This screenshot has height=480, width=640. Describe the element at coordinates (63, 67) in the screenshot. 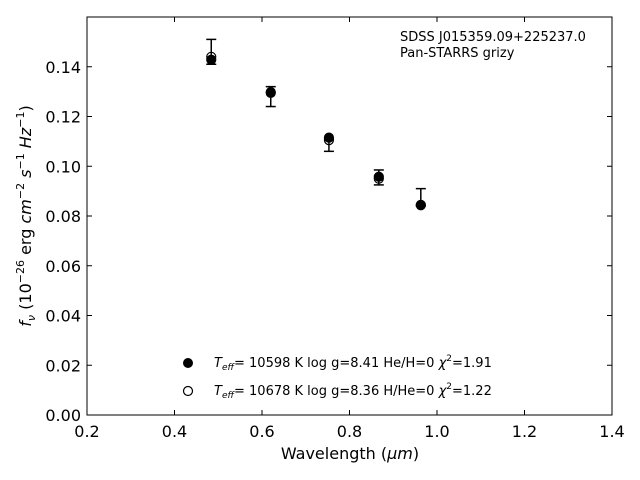

I see `y-tick-label: 0.14` at that location.